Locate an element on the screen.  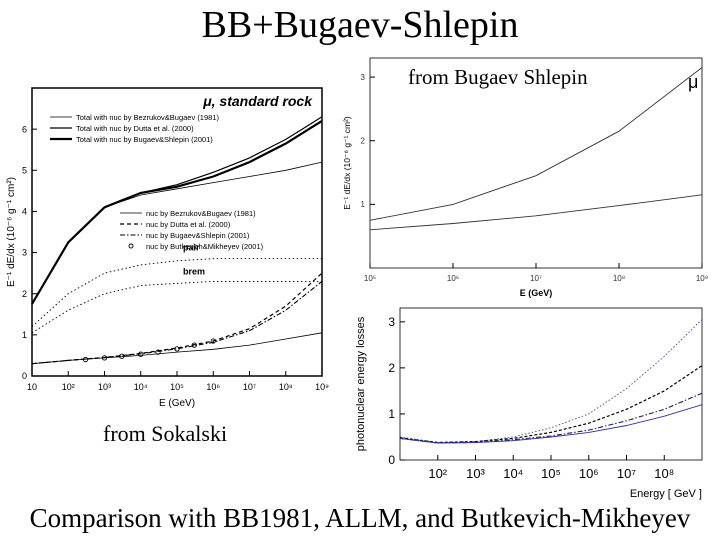
legend-entry: Total with nuc by Bezrukov&Bugaev (1981) is located at coordinates (147, 117).